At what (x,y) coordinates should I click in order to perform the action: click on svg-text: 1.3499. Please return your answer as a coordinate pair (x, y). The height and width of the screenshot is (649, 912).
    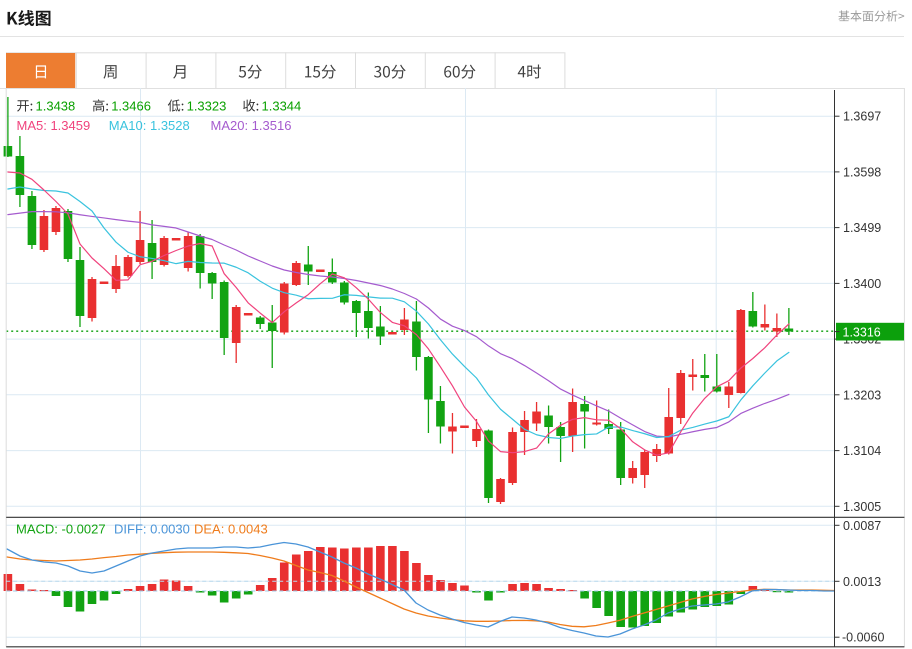
    Looking at the image, I should click on (862, 228).